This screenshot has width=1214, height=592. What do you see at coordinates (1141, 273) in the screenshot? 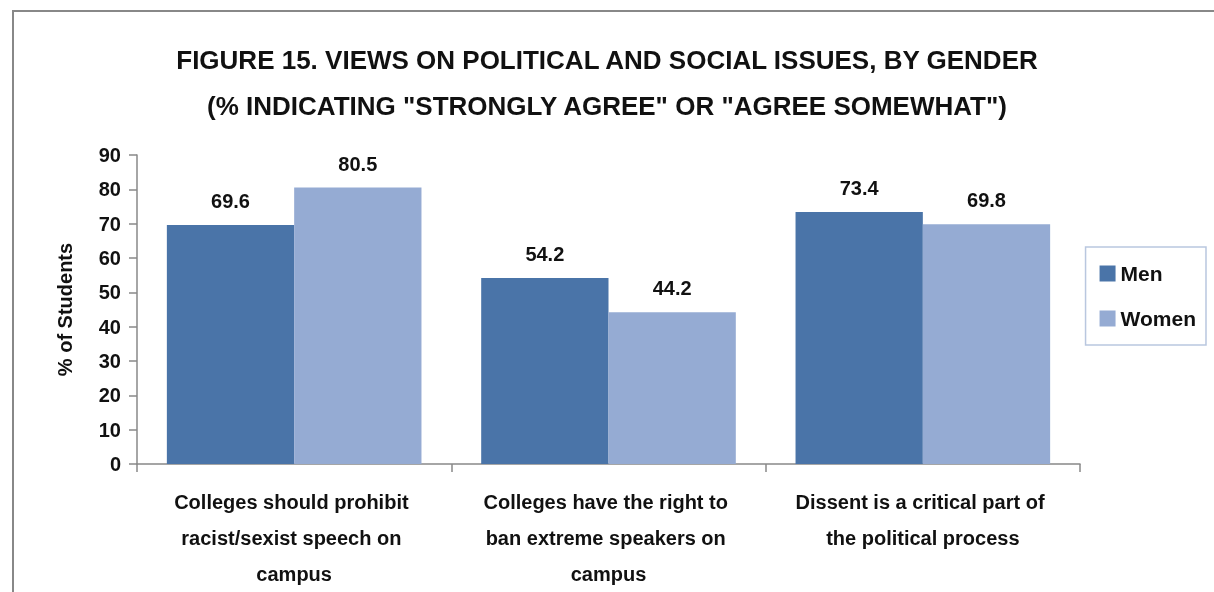
I see `legend-label: Men` at bounding box center [1141, 273].